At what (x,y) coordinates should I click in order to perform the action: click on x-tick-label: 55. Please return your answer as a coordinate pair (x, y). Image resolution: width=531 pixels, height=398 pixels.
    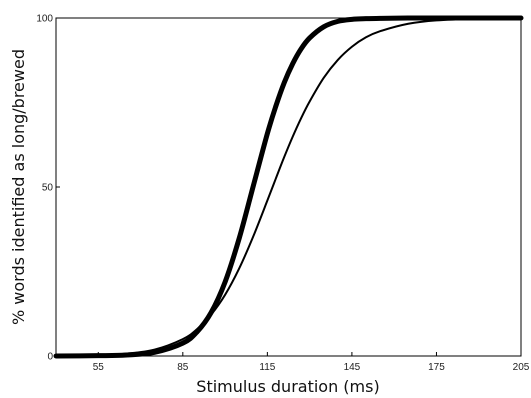
    Looking at the image, I should click on (99, 367).